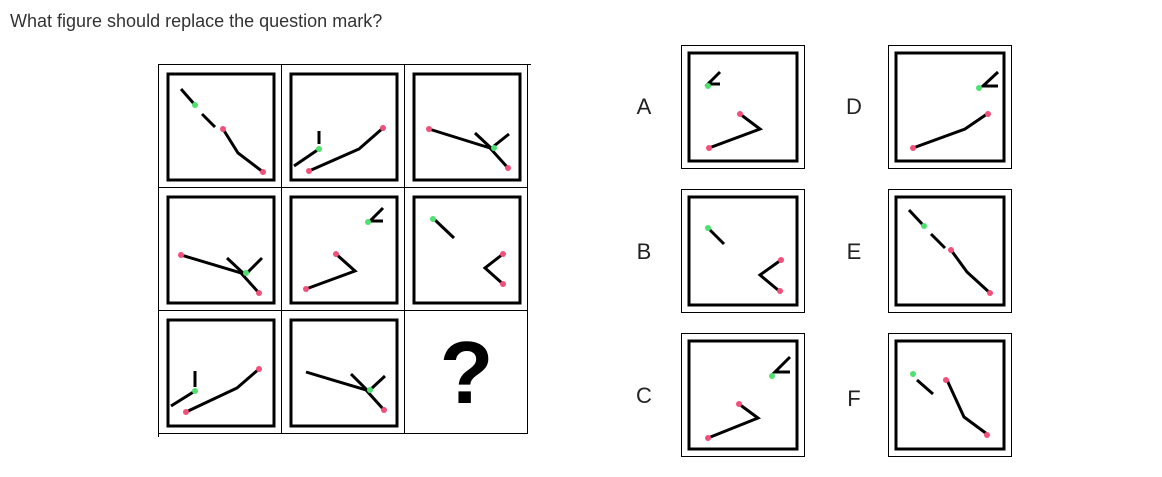 This screenshot has width=1162, height=477. Describe the element at coordinates (854, 106) in the screenshot. I see `option-d-label: D` at that location.